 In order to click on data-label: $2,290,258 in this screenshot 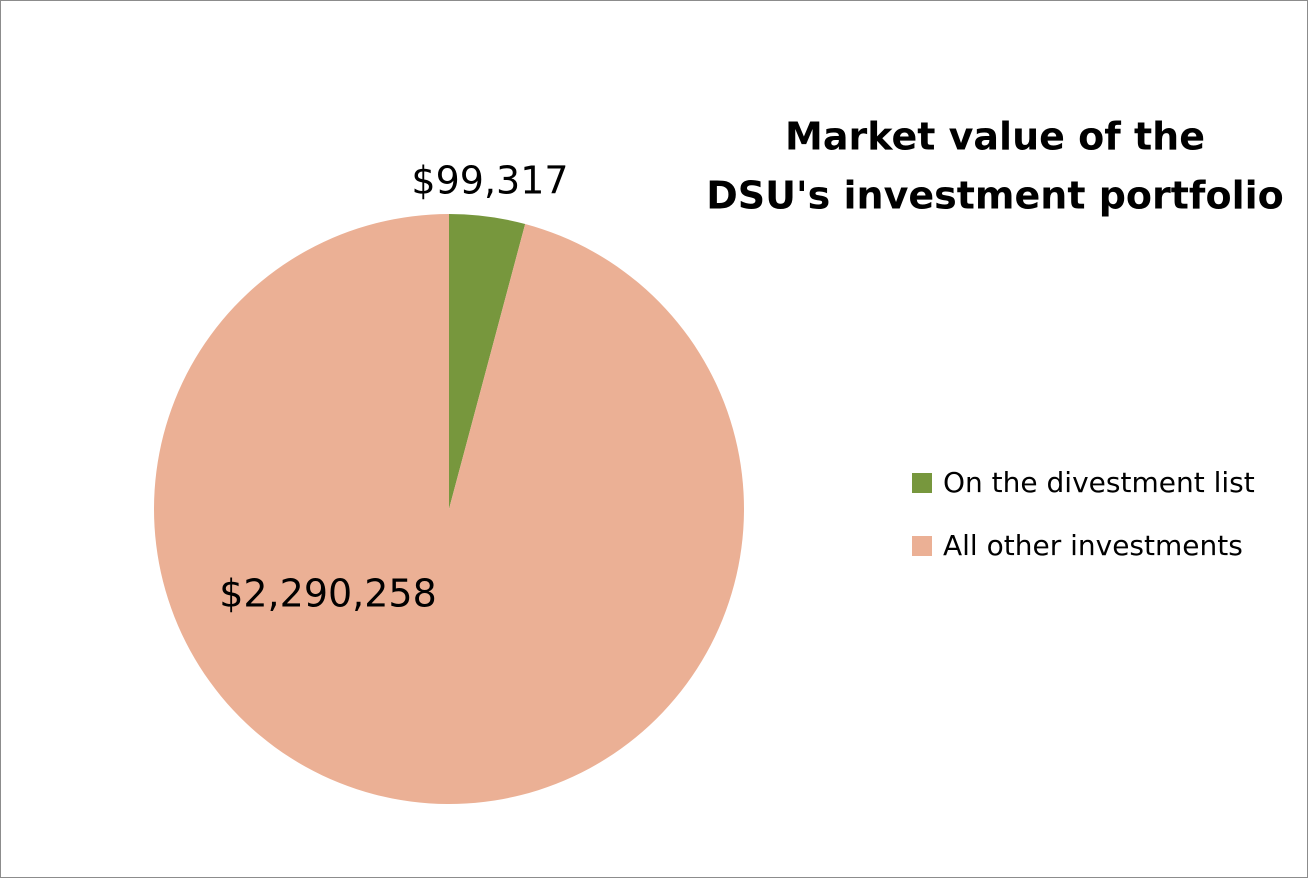, I will do `click(328, 594)`.